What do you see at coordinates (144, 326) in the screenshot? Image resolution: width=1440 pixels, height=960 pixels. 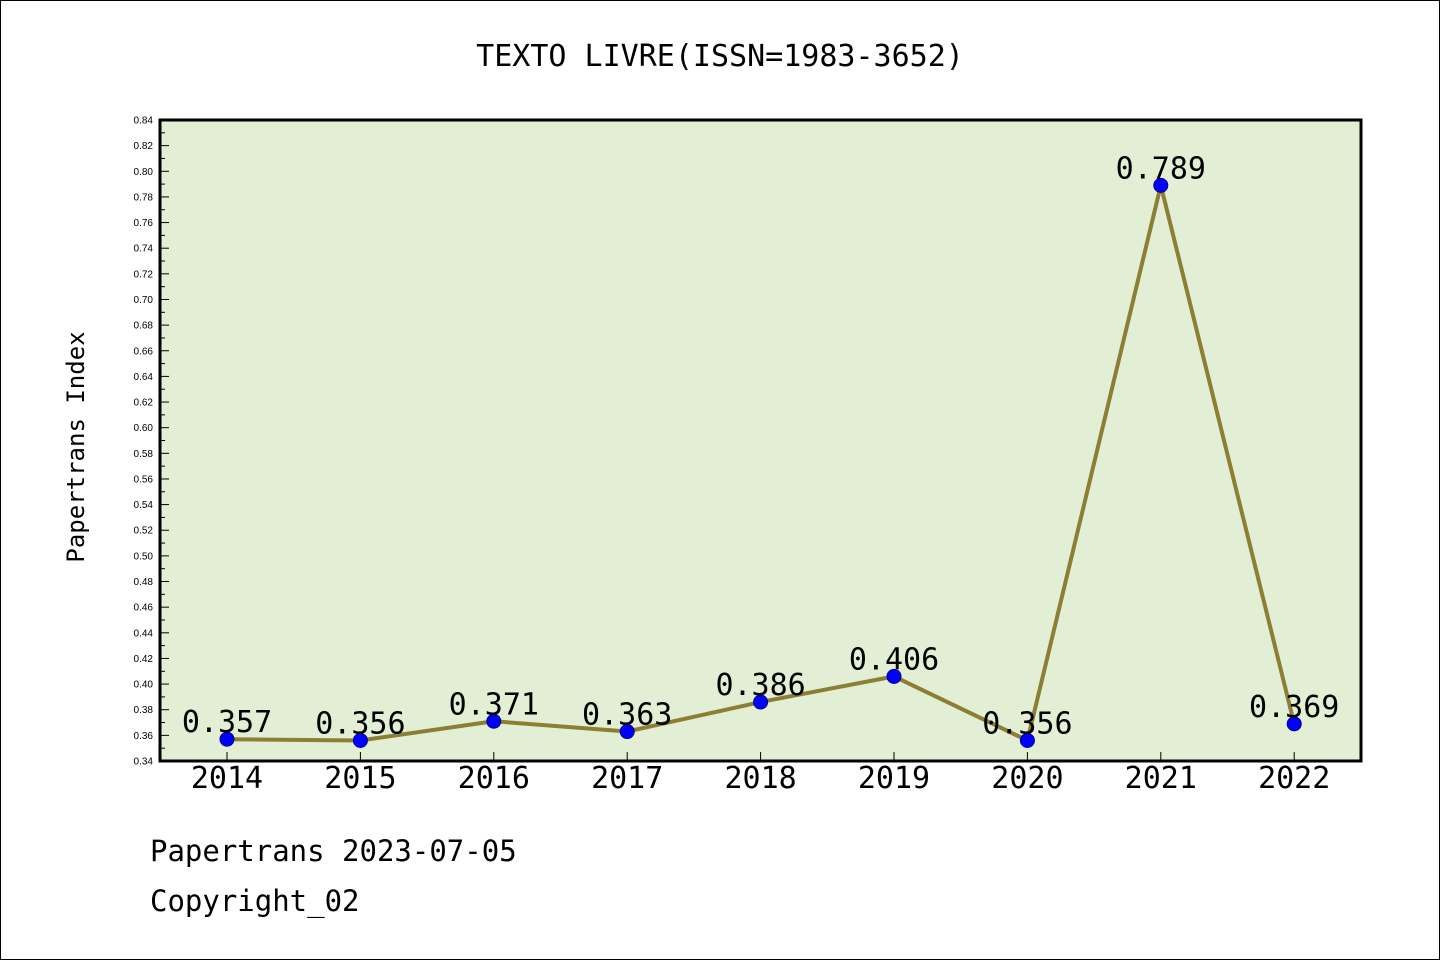 I see `y-tick-label: 0.68` at bounding box center [144, 326].